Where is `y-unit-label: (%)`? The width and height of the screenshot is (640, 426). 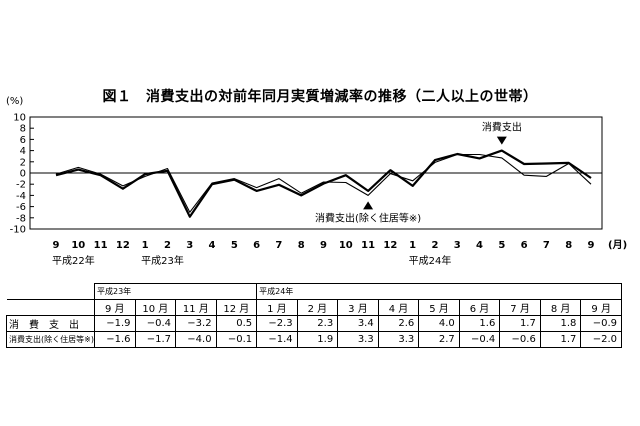
y-unit-label: (%) is located at coordinates (14, 101).